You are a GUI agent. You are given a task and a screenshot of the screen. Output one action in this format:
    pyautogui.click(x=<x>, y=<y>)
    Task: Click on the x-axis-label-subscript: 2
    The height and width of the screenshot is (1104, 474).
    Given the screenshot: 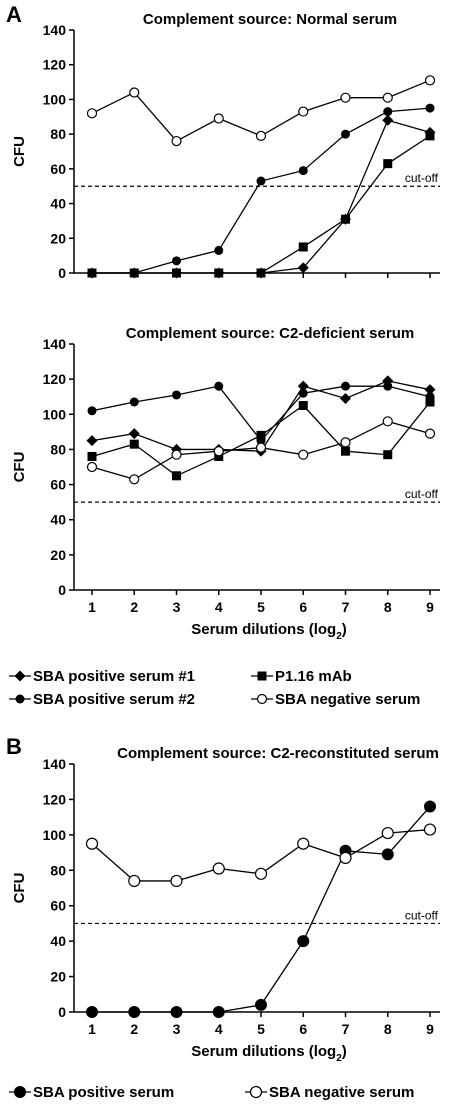 What is the action you would take?
    pyautogui.click(x=339, y=636)
    